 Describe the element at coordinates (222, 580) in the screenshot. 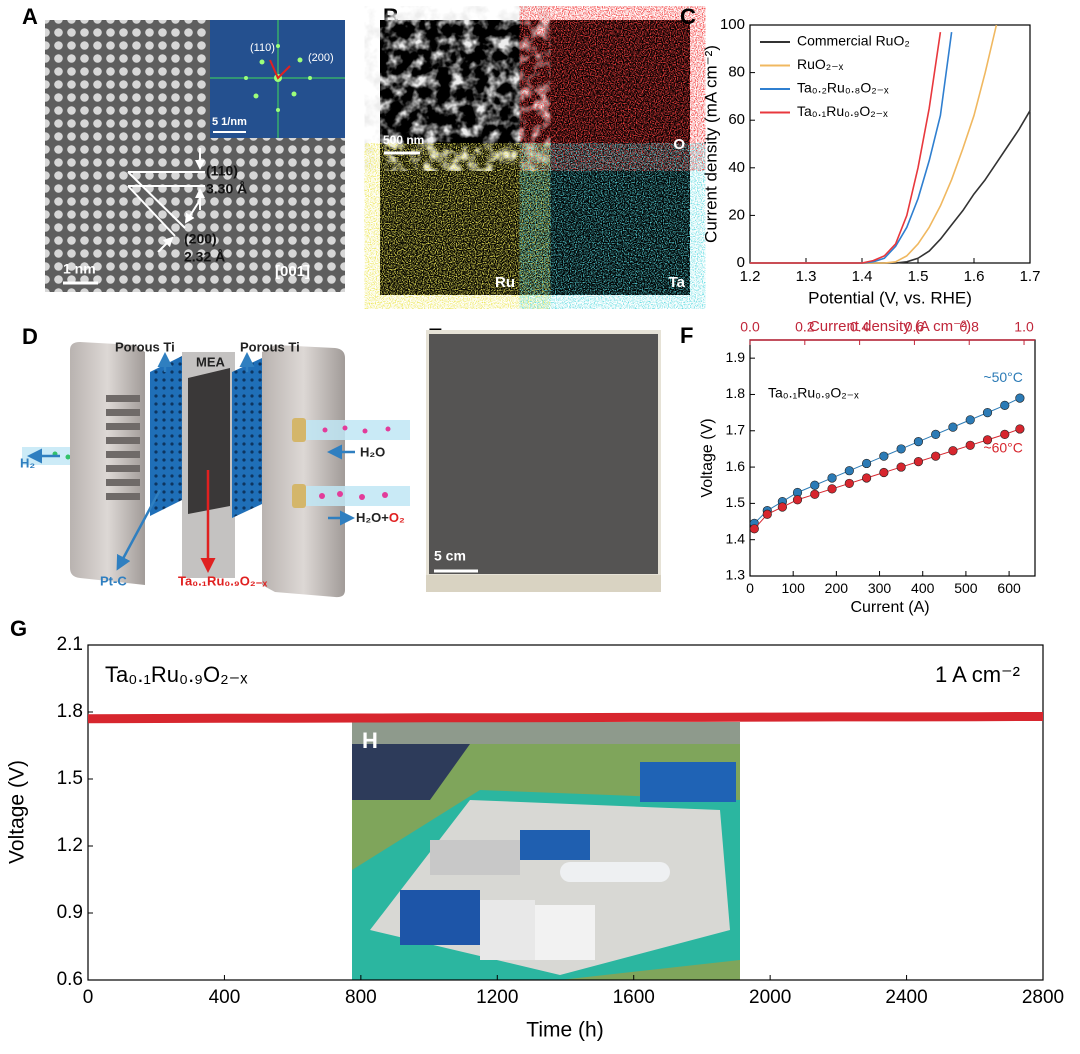

I see `electrode-label: Ta₀.₁Ru₀.₉O₂₋ₓ` at that location.